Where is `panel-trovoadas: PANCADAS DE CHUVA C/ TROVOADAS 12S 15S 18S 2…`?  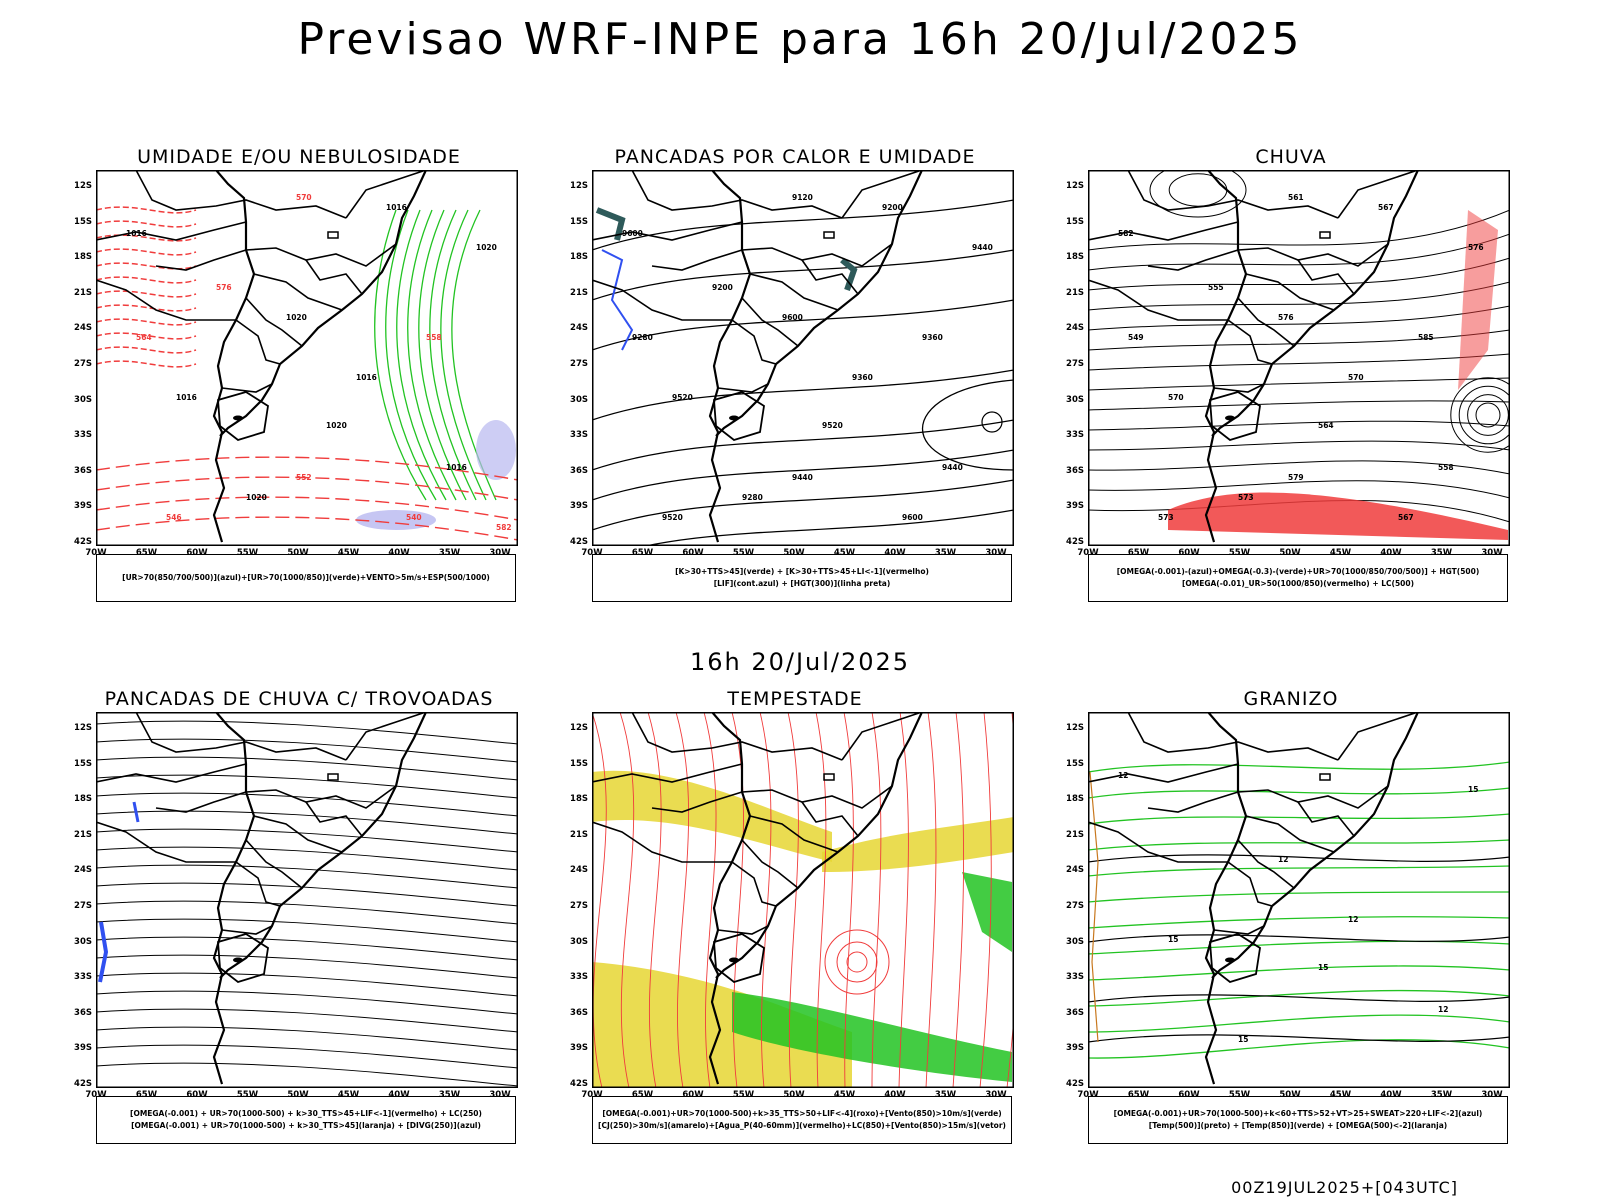 panel-trovoadas: PANCADAS DE CHUVA C/ TROVOADAS 12S 15S 18S 2… is located at coordinates (299, 928).